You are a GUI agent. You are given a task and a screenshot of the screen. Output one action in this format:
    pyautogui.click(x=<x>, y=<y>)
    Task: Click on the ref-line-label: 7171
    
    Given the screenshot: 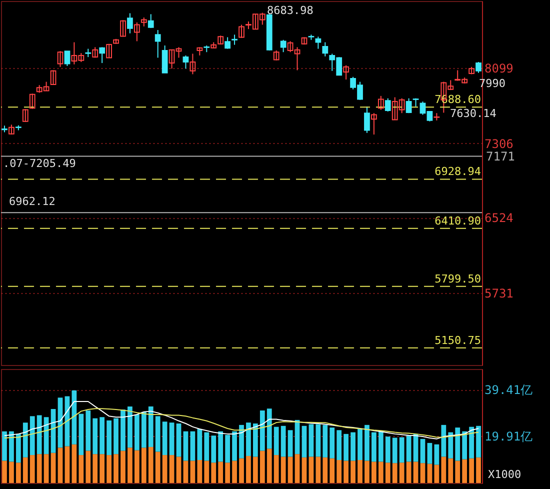 What is the action you would take?
    pyautogui.click(x=500, y=156)
    